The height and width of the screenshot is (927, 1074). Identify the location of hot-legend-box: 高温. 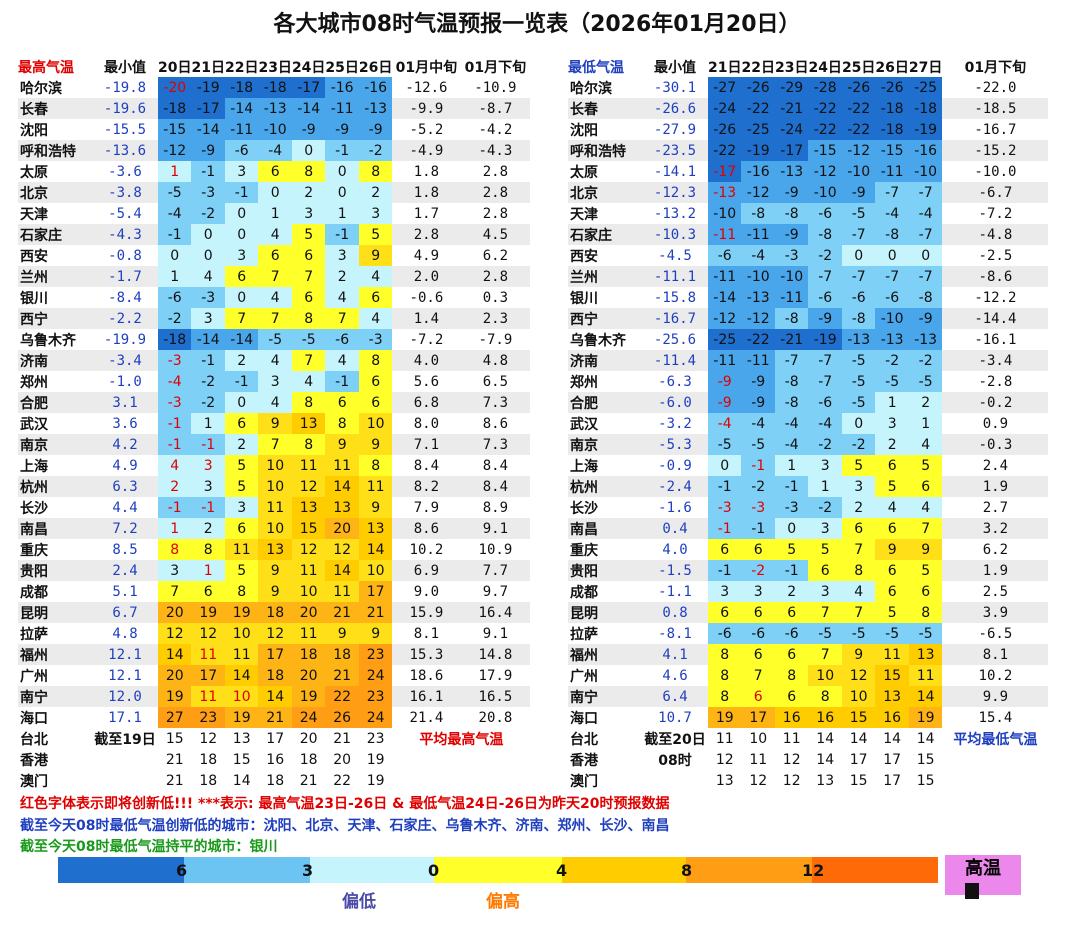
(983, 877).